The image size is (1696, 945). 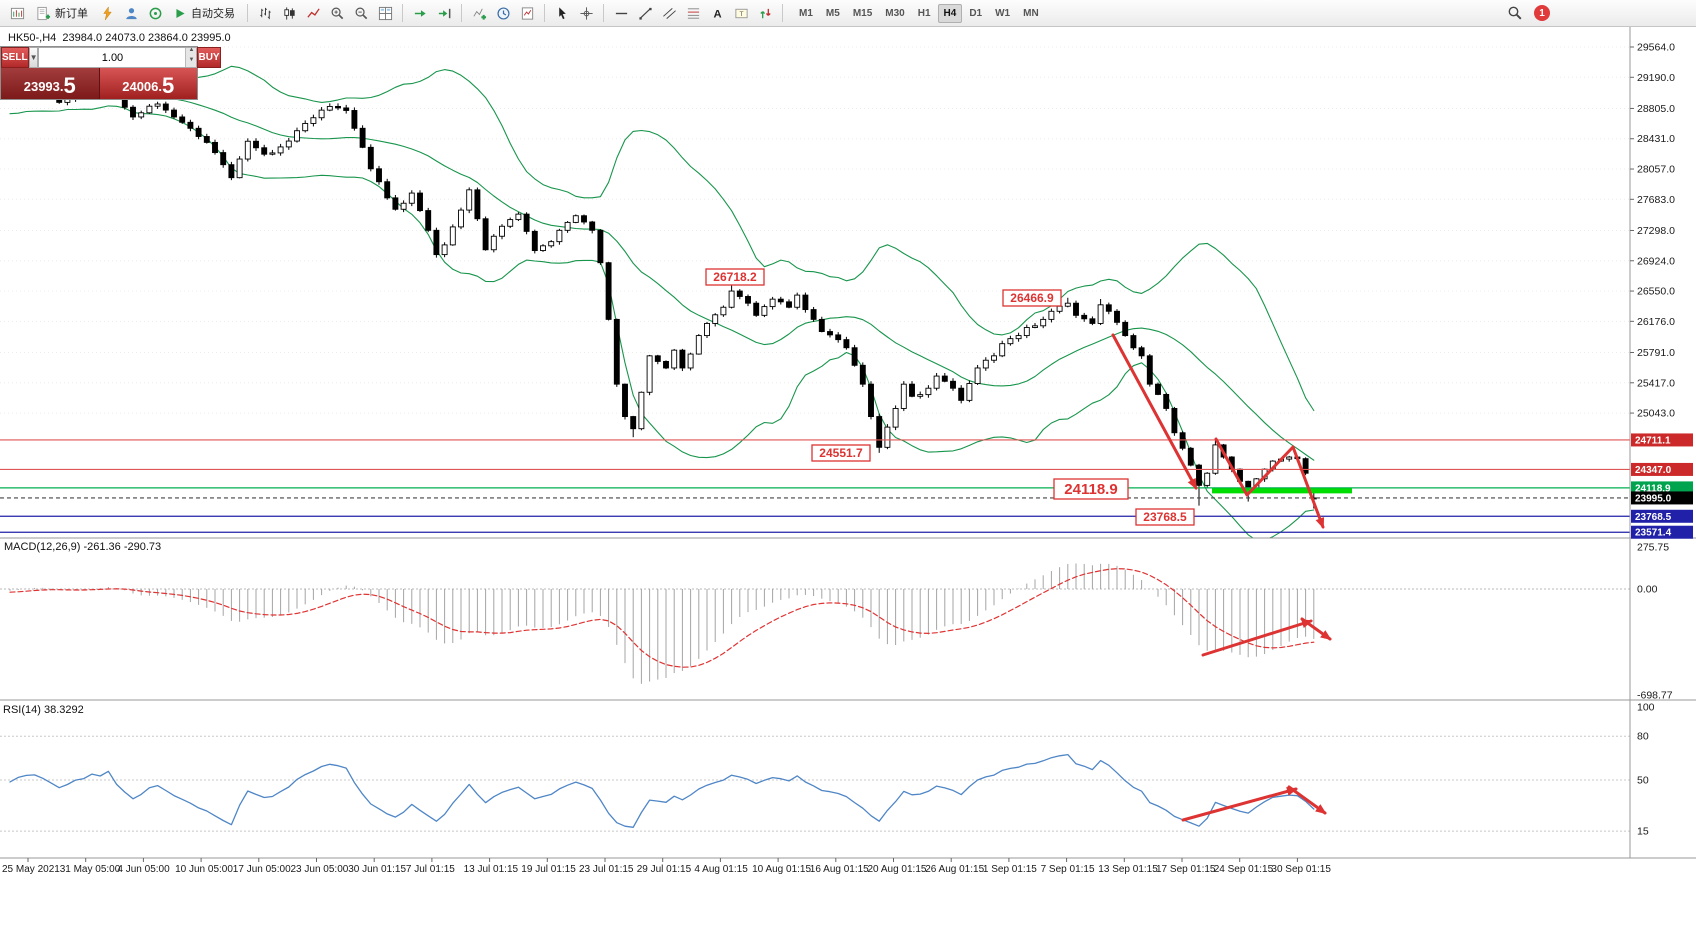 I want to click on timeframe-h1: H1, so click(x=924, y=13).